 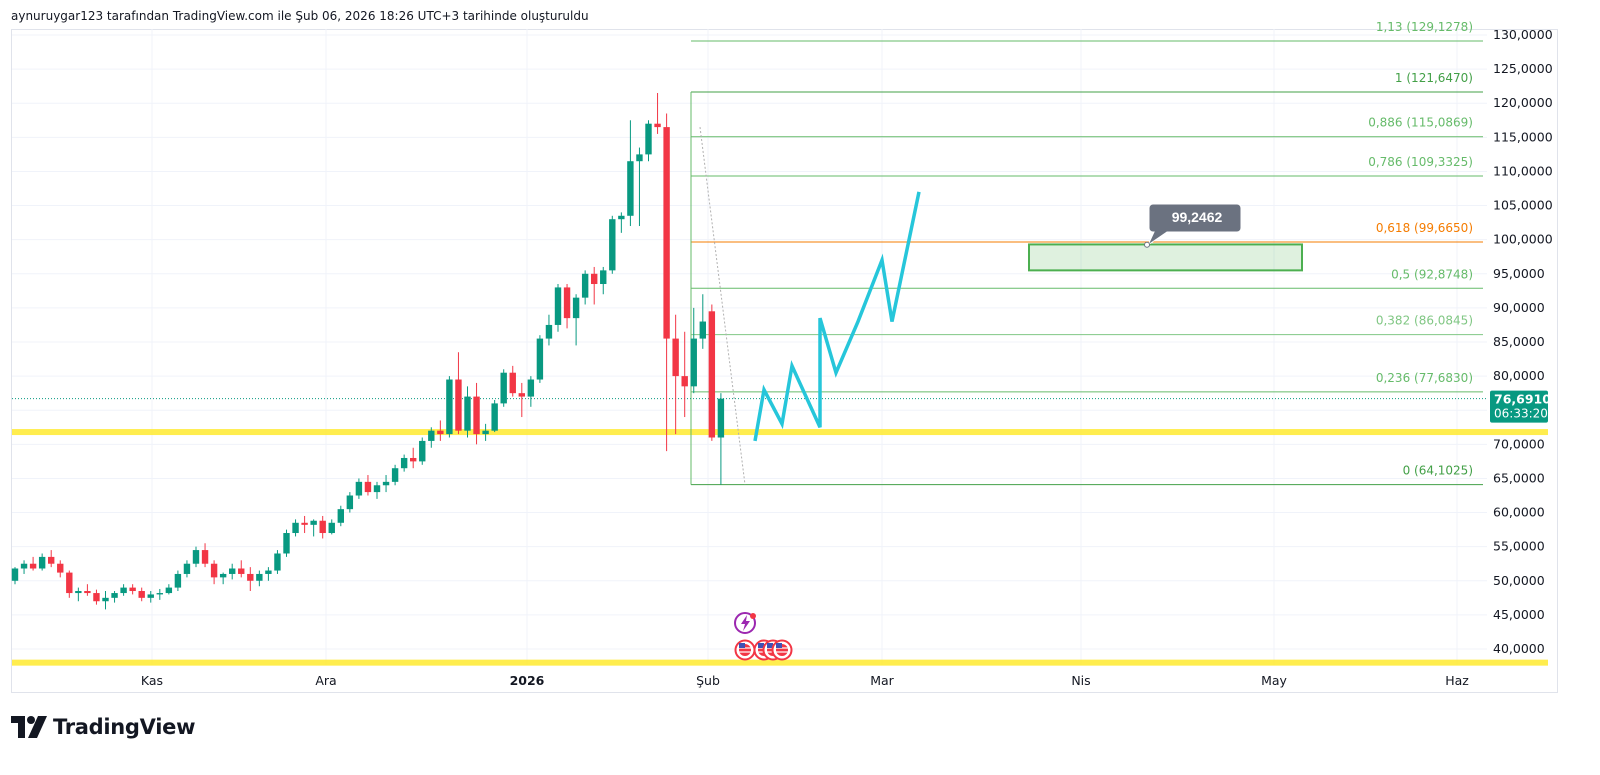 I want to click on fib-level-label: 1,13 (129,1278), so click(x=1424, y=27).